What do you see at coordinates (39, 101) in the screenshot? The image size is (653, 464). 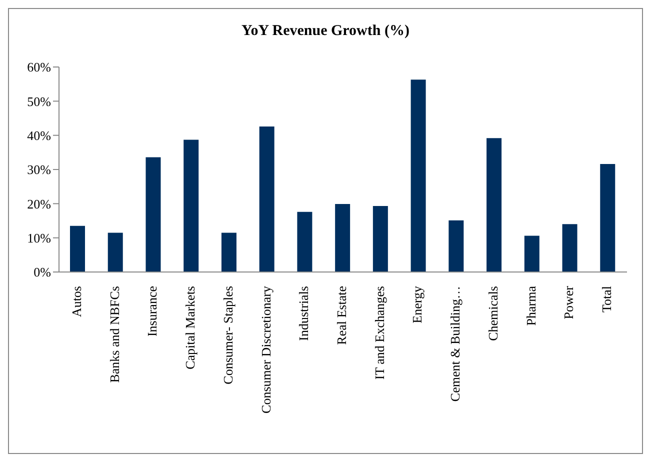 I see `y-tick-label: 50%` at bounding box center [39, 101].